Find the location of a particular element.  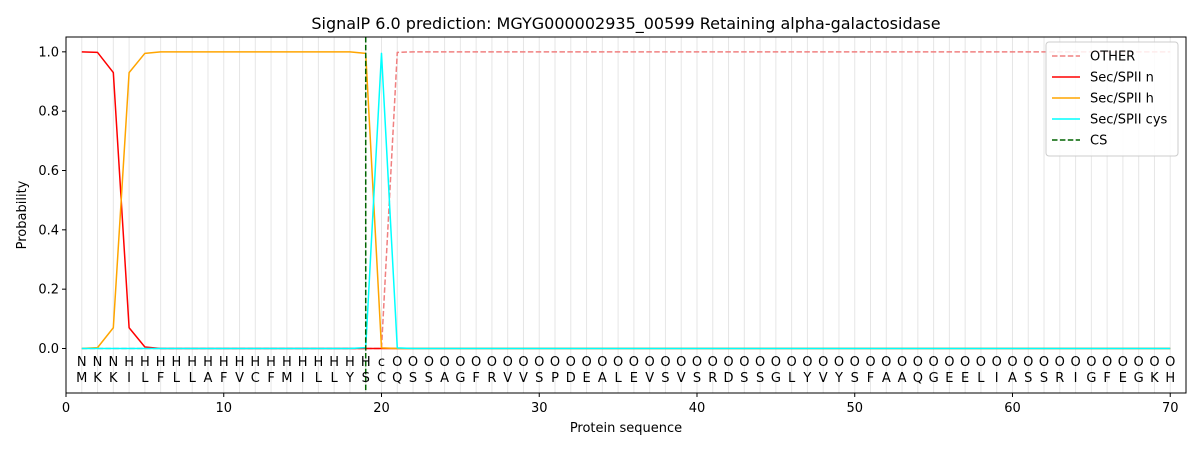

x-tick-label: 60 is located at coordinates (1012, 408).